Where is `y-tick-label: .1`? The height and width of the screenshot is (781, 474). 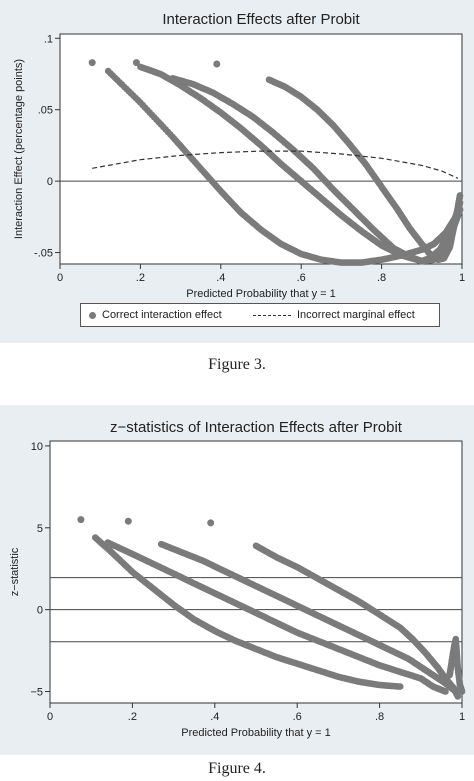 y-tick-label: .1 is located at coordinates (48, 39).